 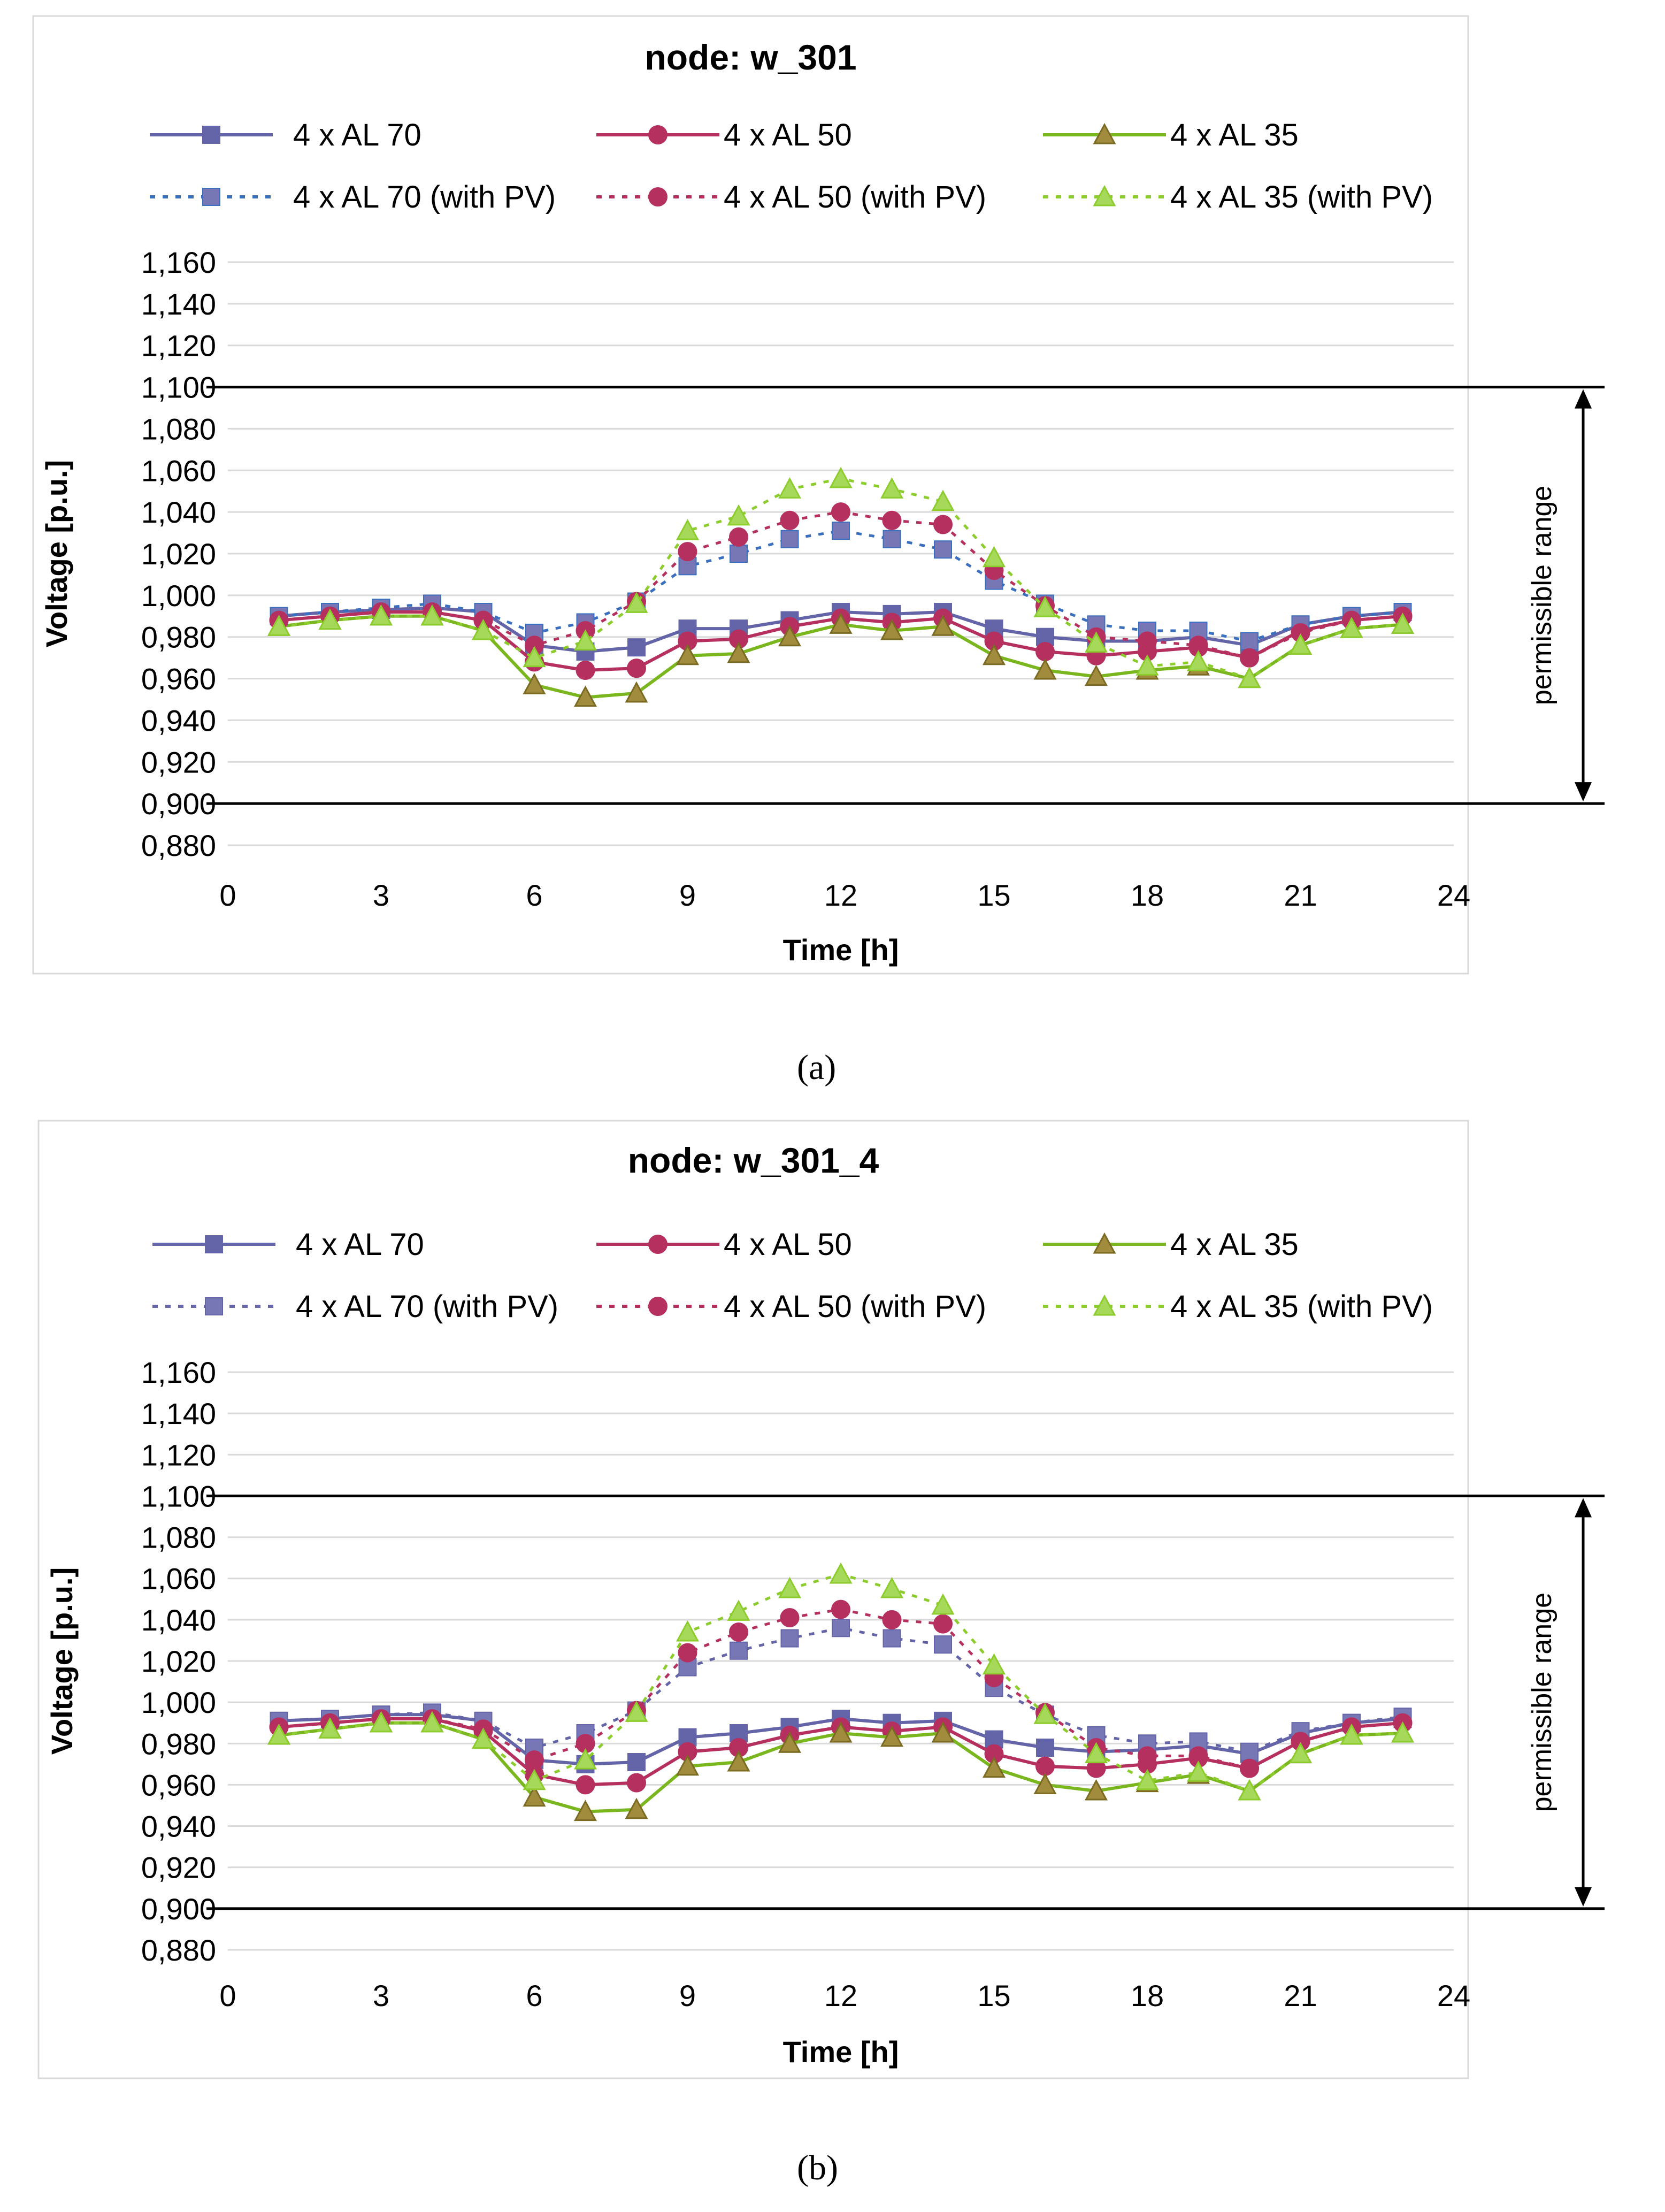 What do you see at coordinates (179, 1744) in the screenshot?
I see `y-tick-label: 0,980` at bounding box center [179, 1744].